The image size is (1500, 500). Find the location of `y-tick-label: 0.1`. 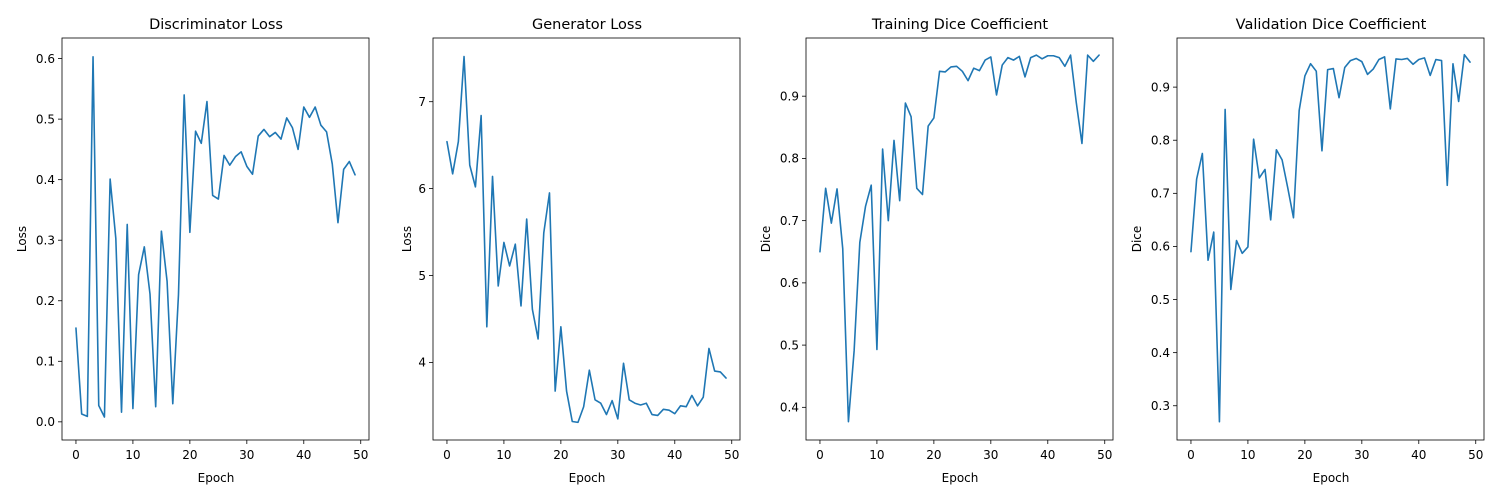

y-tick-label: 0.1 is located at coordinates (45, 362).